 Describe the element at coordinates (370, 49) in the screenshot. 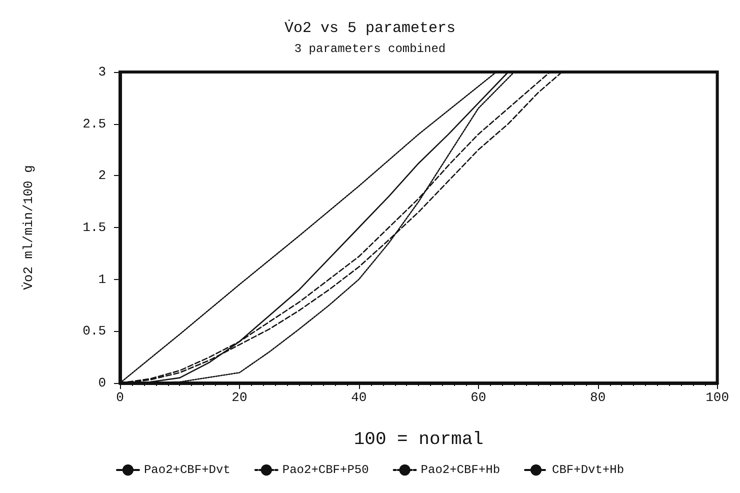

I see `chart-subtitle: 3 parameters combined` at that location.